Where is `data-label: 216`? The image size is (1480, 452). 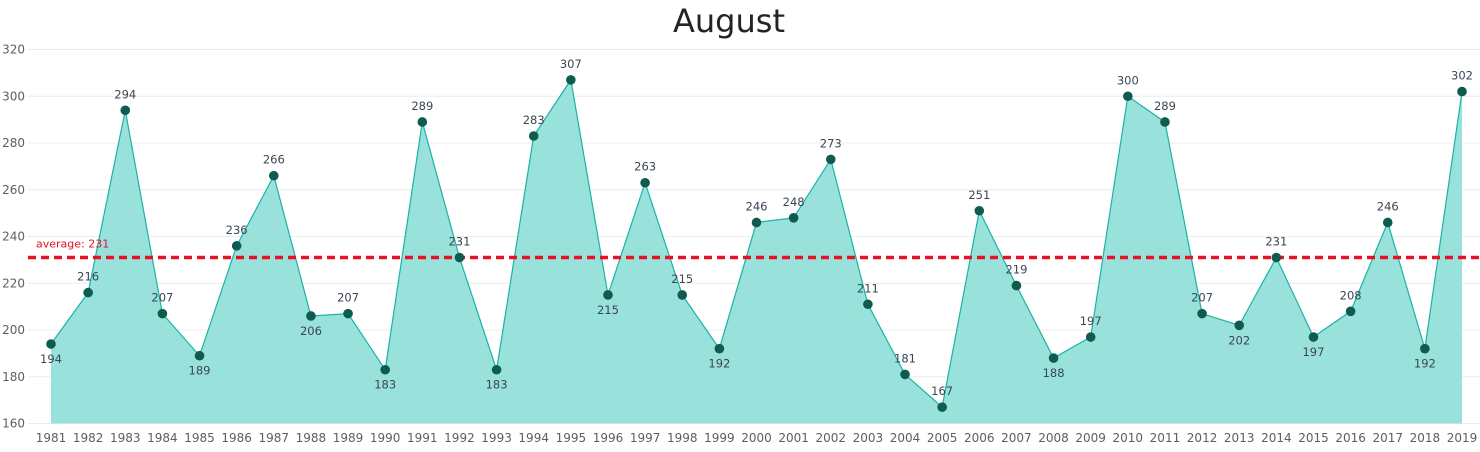 data-label: 216 is located at coordinates (88, 277).